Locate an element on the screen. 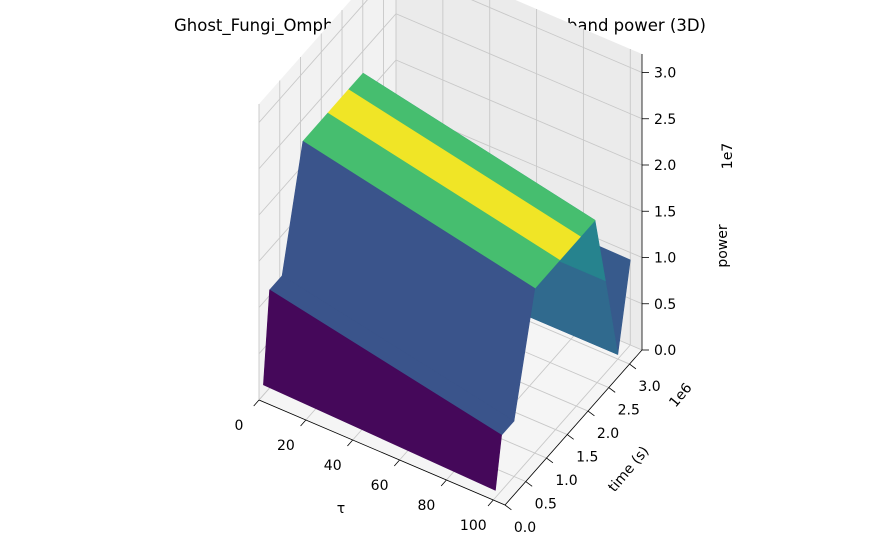 Image resolution: width=880 pixels, height=550 pixels. y-tick-label: 1.5 is located at coordinates (587, 458).